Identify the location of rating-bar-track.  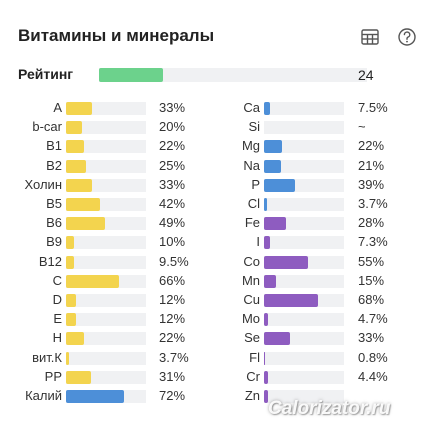
(233, 75).